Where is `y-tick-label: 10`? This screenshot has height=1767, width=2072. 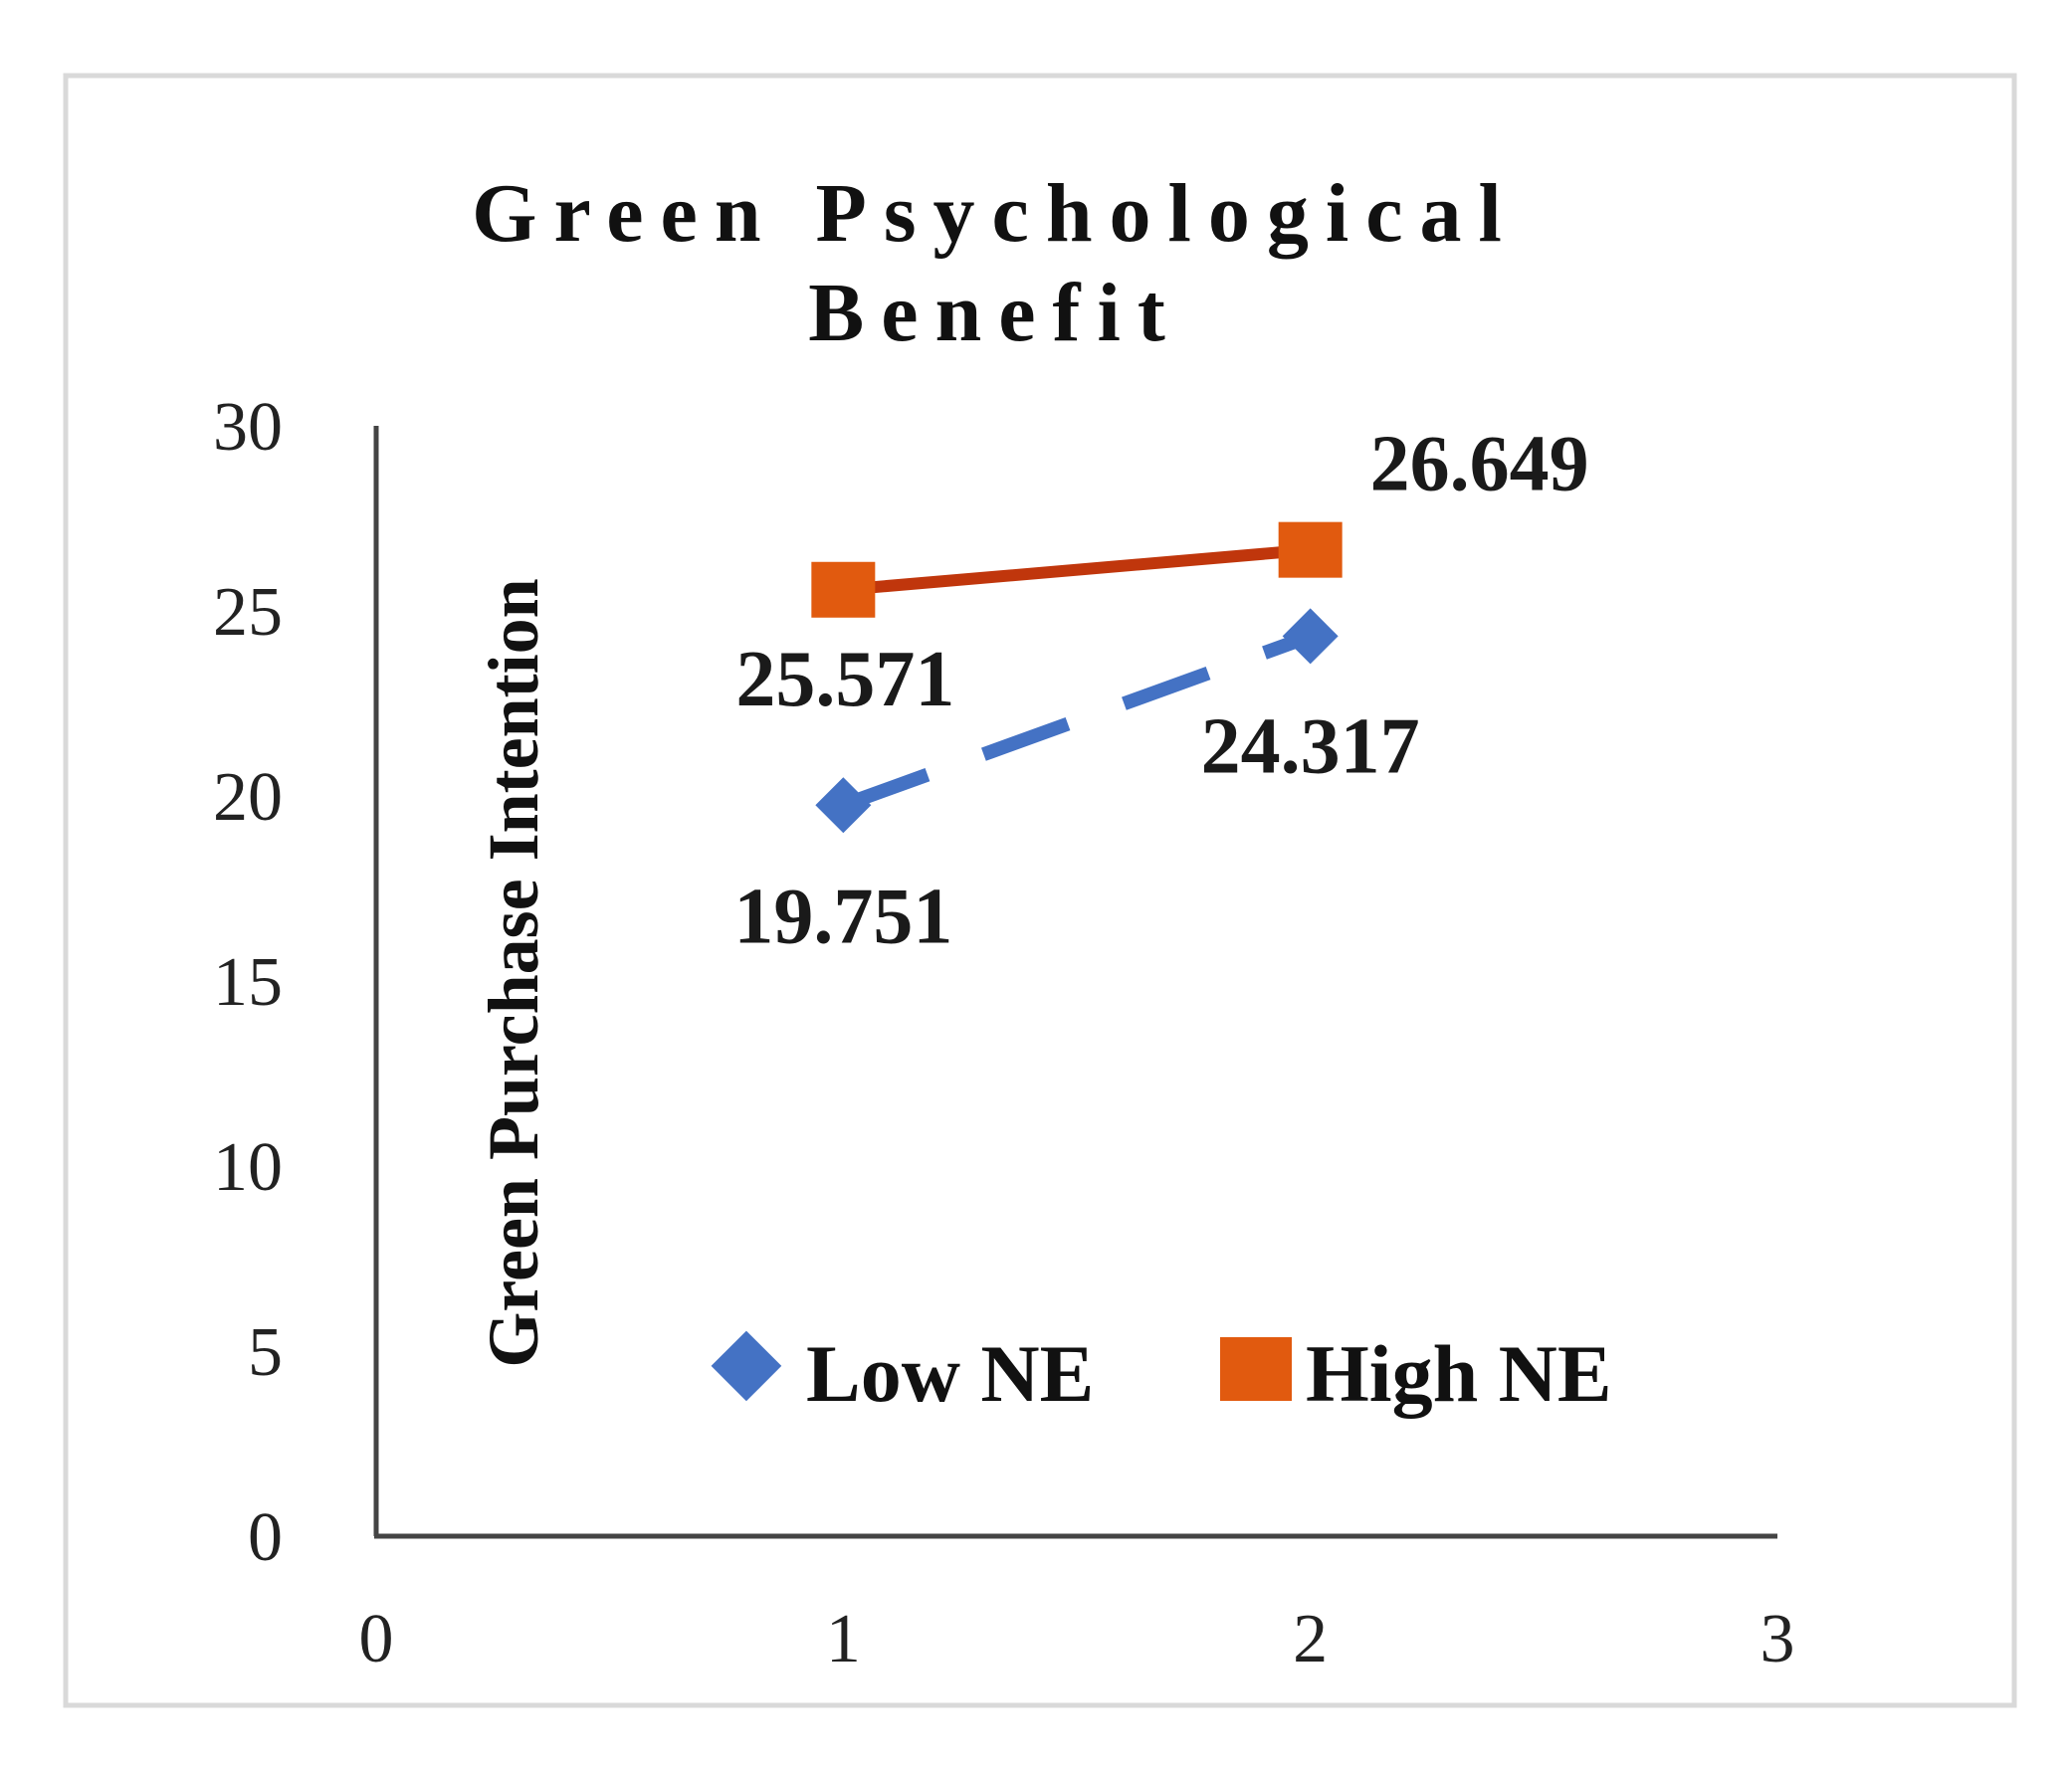
y-tick-label: 10 is located at coordinates (248, 1167).